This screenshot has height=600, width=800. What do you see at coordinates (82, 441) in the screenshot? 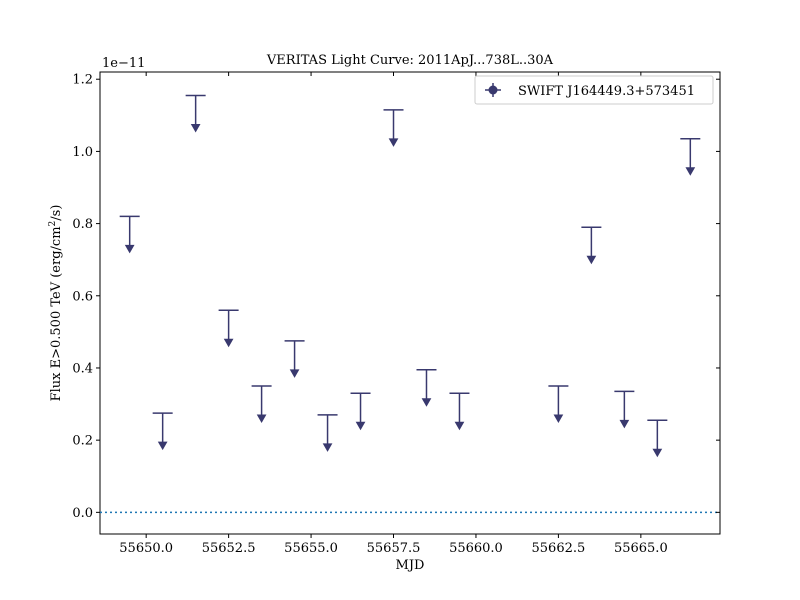
I see `y-tick-label: 0.2` at bounding box center [82, 441].